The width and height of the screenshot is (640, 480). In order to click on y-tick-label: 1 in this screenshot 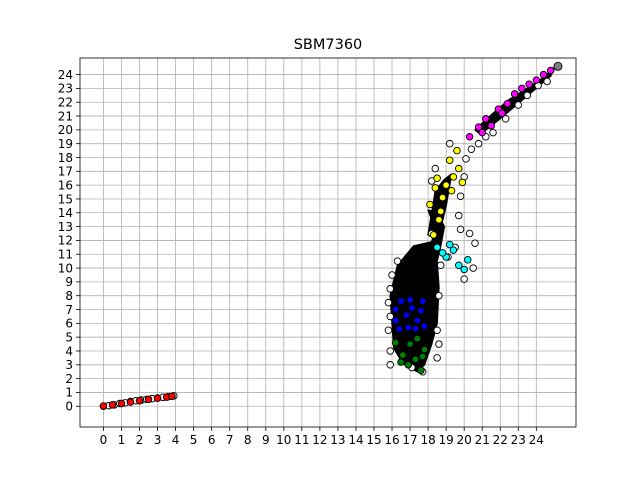, I will do `click(69, 393)`.